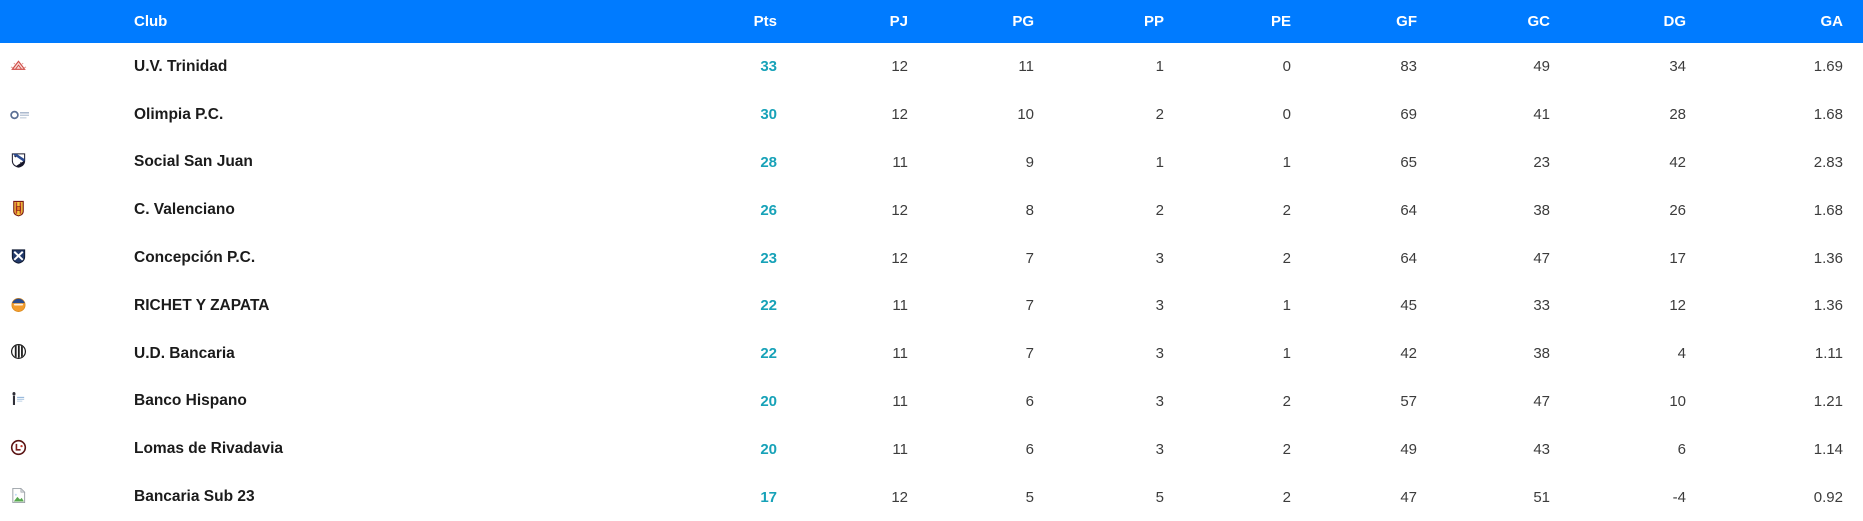 This screenshot has height=521, width=1863. I want to click on column-header-dg: DG, so click(1638, 21).